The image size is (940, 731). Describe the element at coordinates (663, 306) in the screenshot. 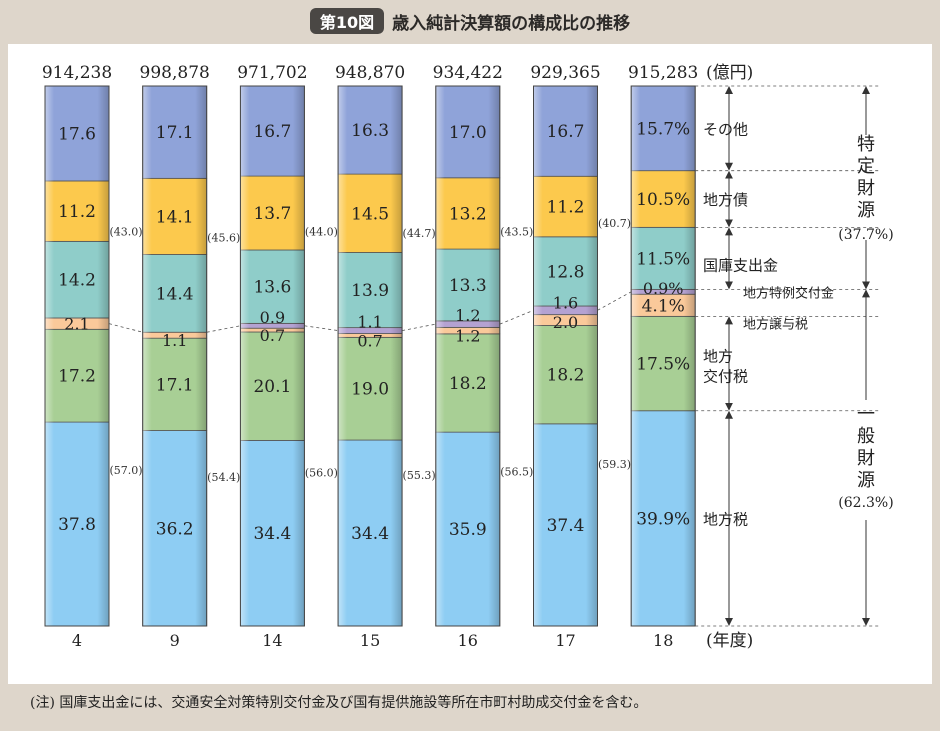

I see `data-label-chiho_joyozei: 4.1%` at that location.